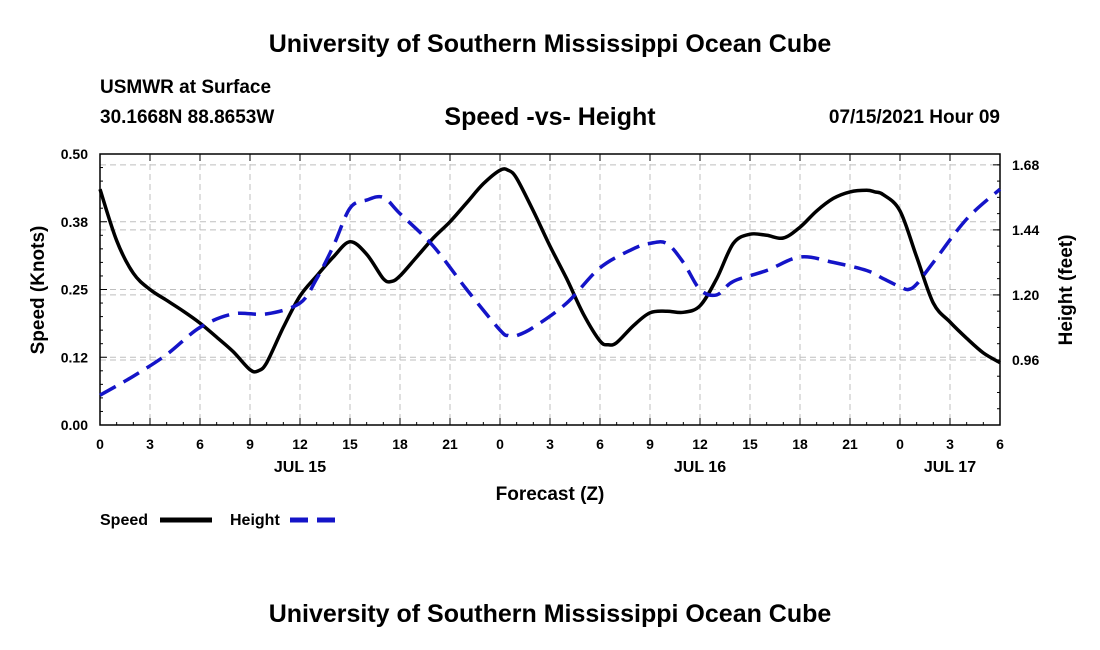 This screenshot has height=650, width=1100. What do you see at coordinates (1025, 230) in the screenshot?
I see `y2-tick-label: 1.44` at bounding box center [1025, 230].